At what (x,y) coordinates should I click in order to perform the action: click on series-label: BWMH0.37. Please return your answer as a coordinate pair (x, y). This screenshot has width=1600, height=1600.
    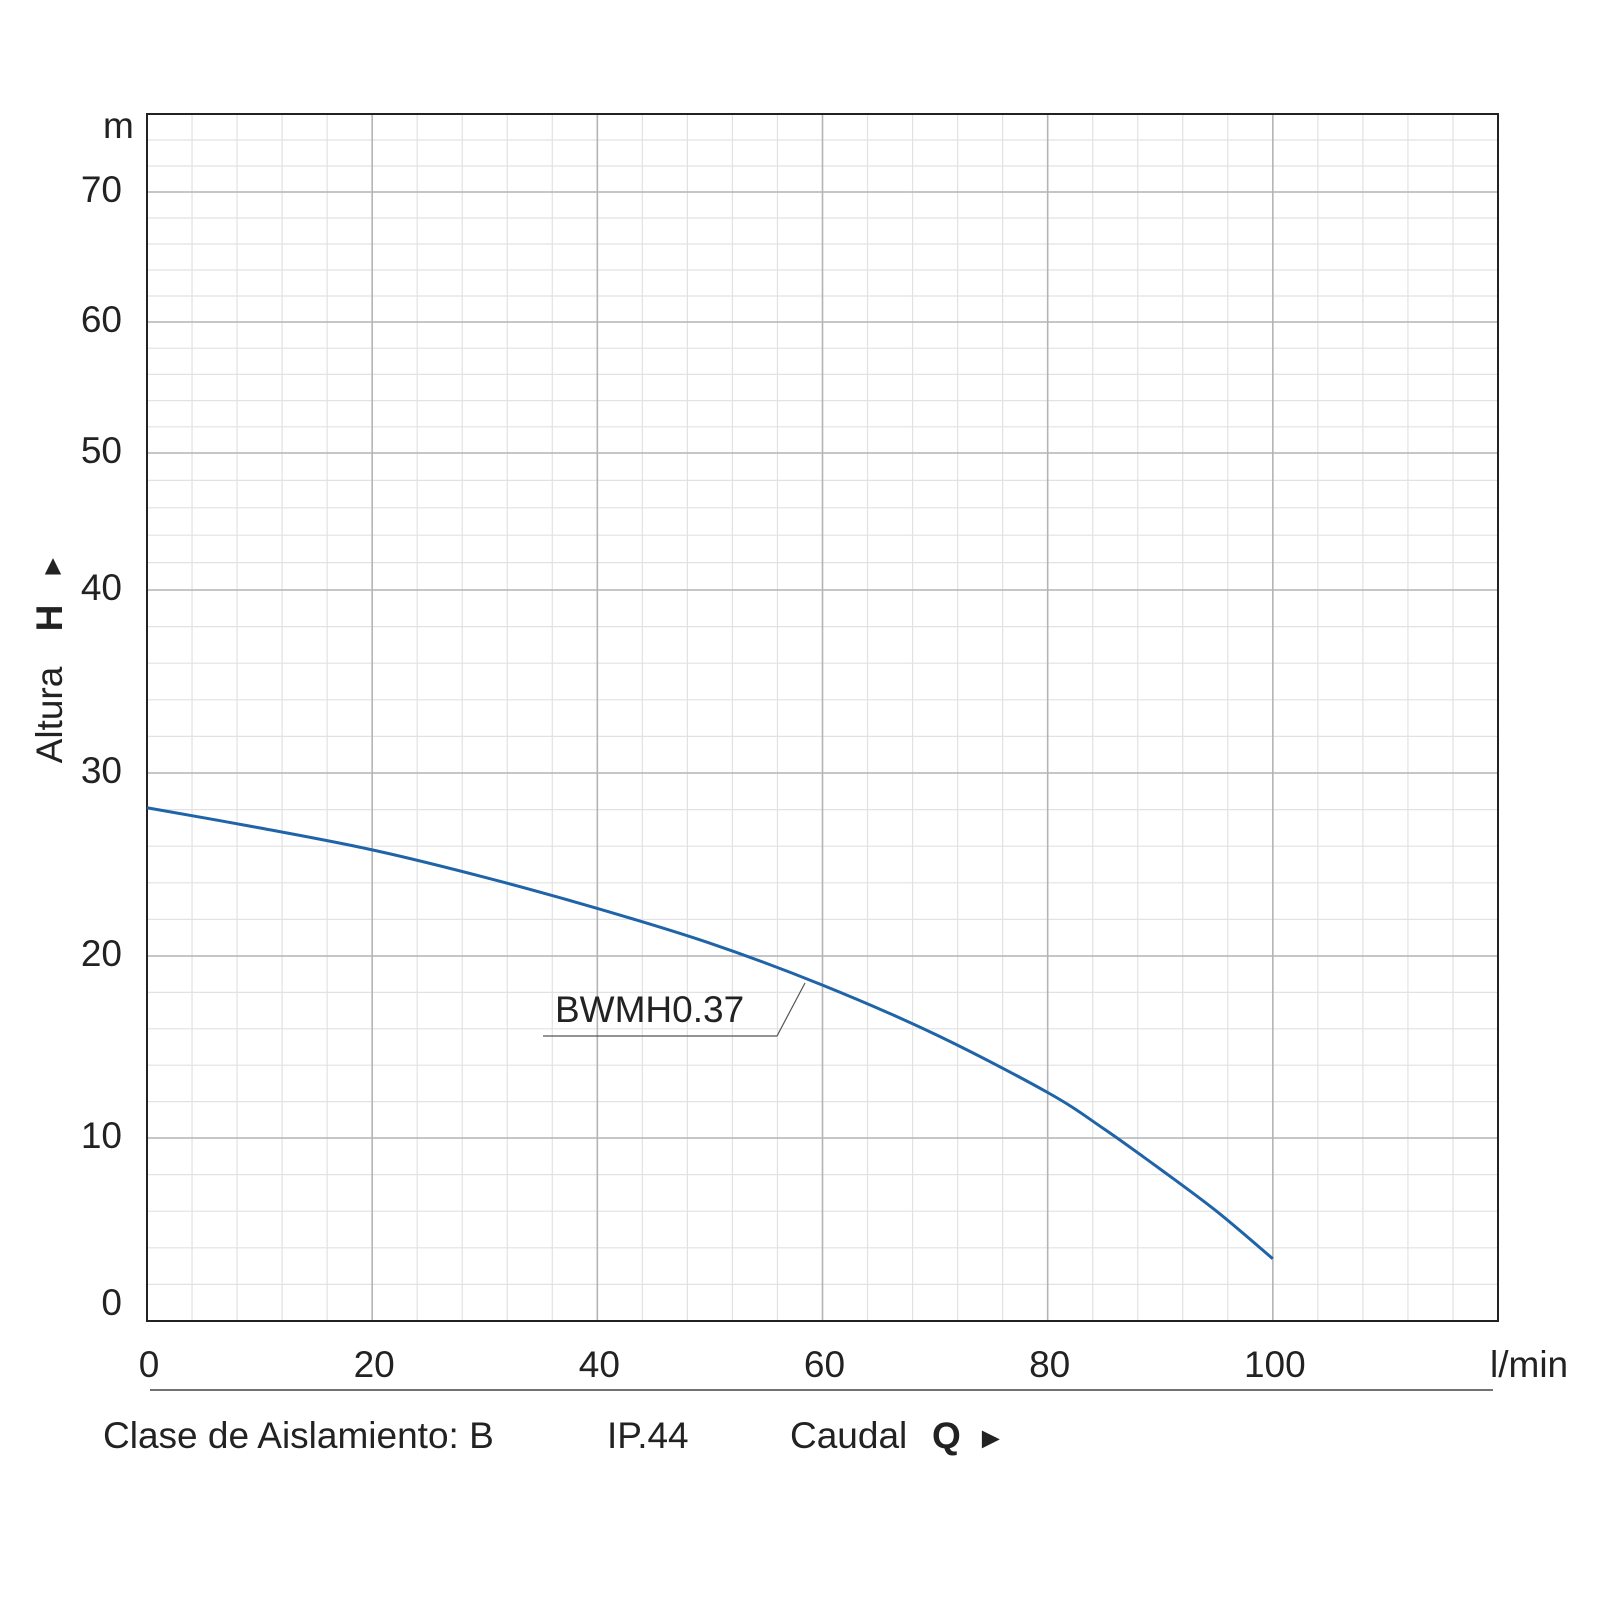
    Looking at the image, I should click on (649, 1009).